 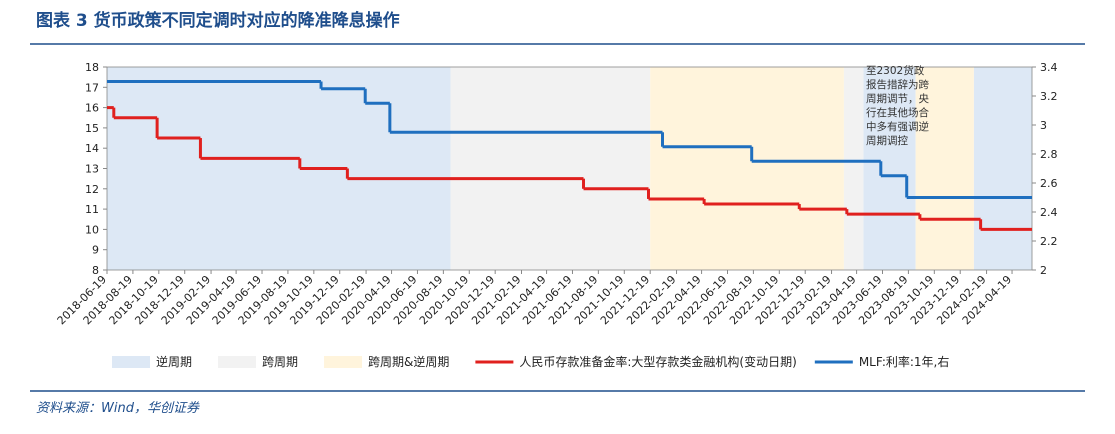 I want to click on chart-title: 图表 3 货币政策不同定调时对应的降准降息操作, so click(x=218, y=20).